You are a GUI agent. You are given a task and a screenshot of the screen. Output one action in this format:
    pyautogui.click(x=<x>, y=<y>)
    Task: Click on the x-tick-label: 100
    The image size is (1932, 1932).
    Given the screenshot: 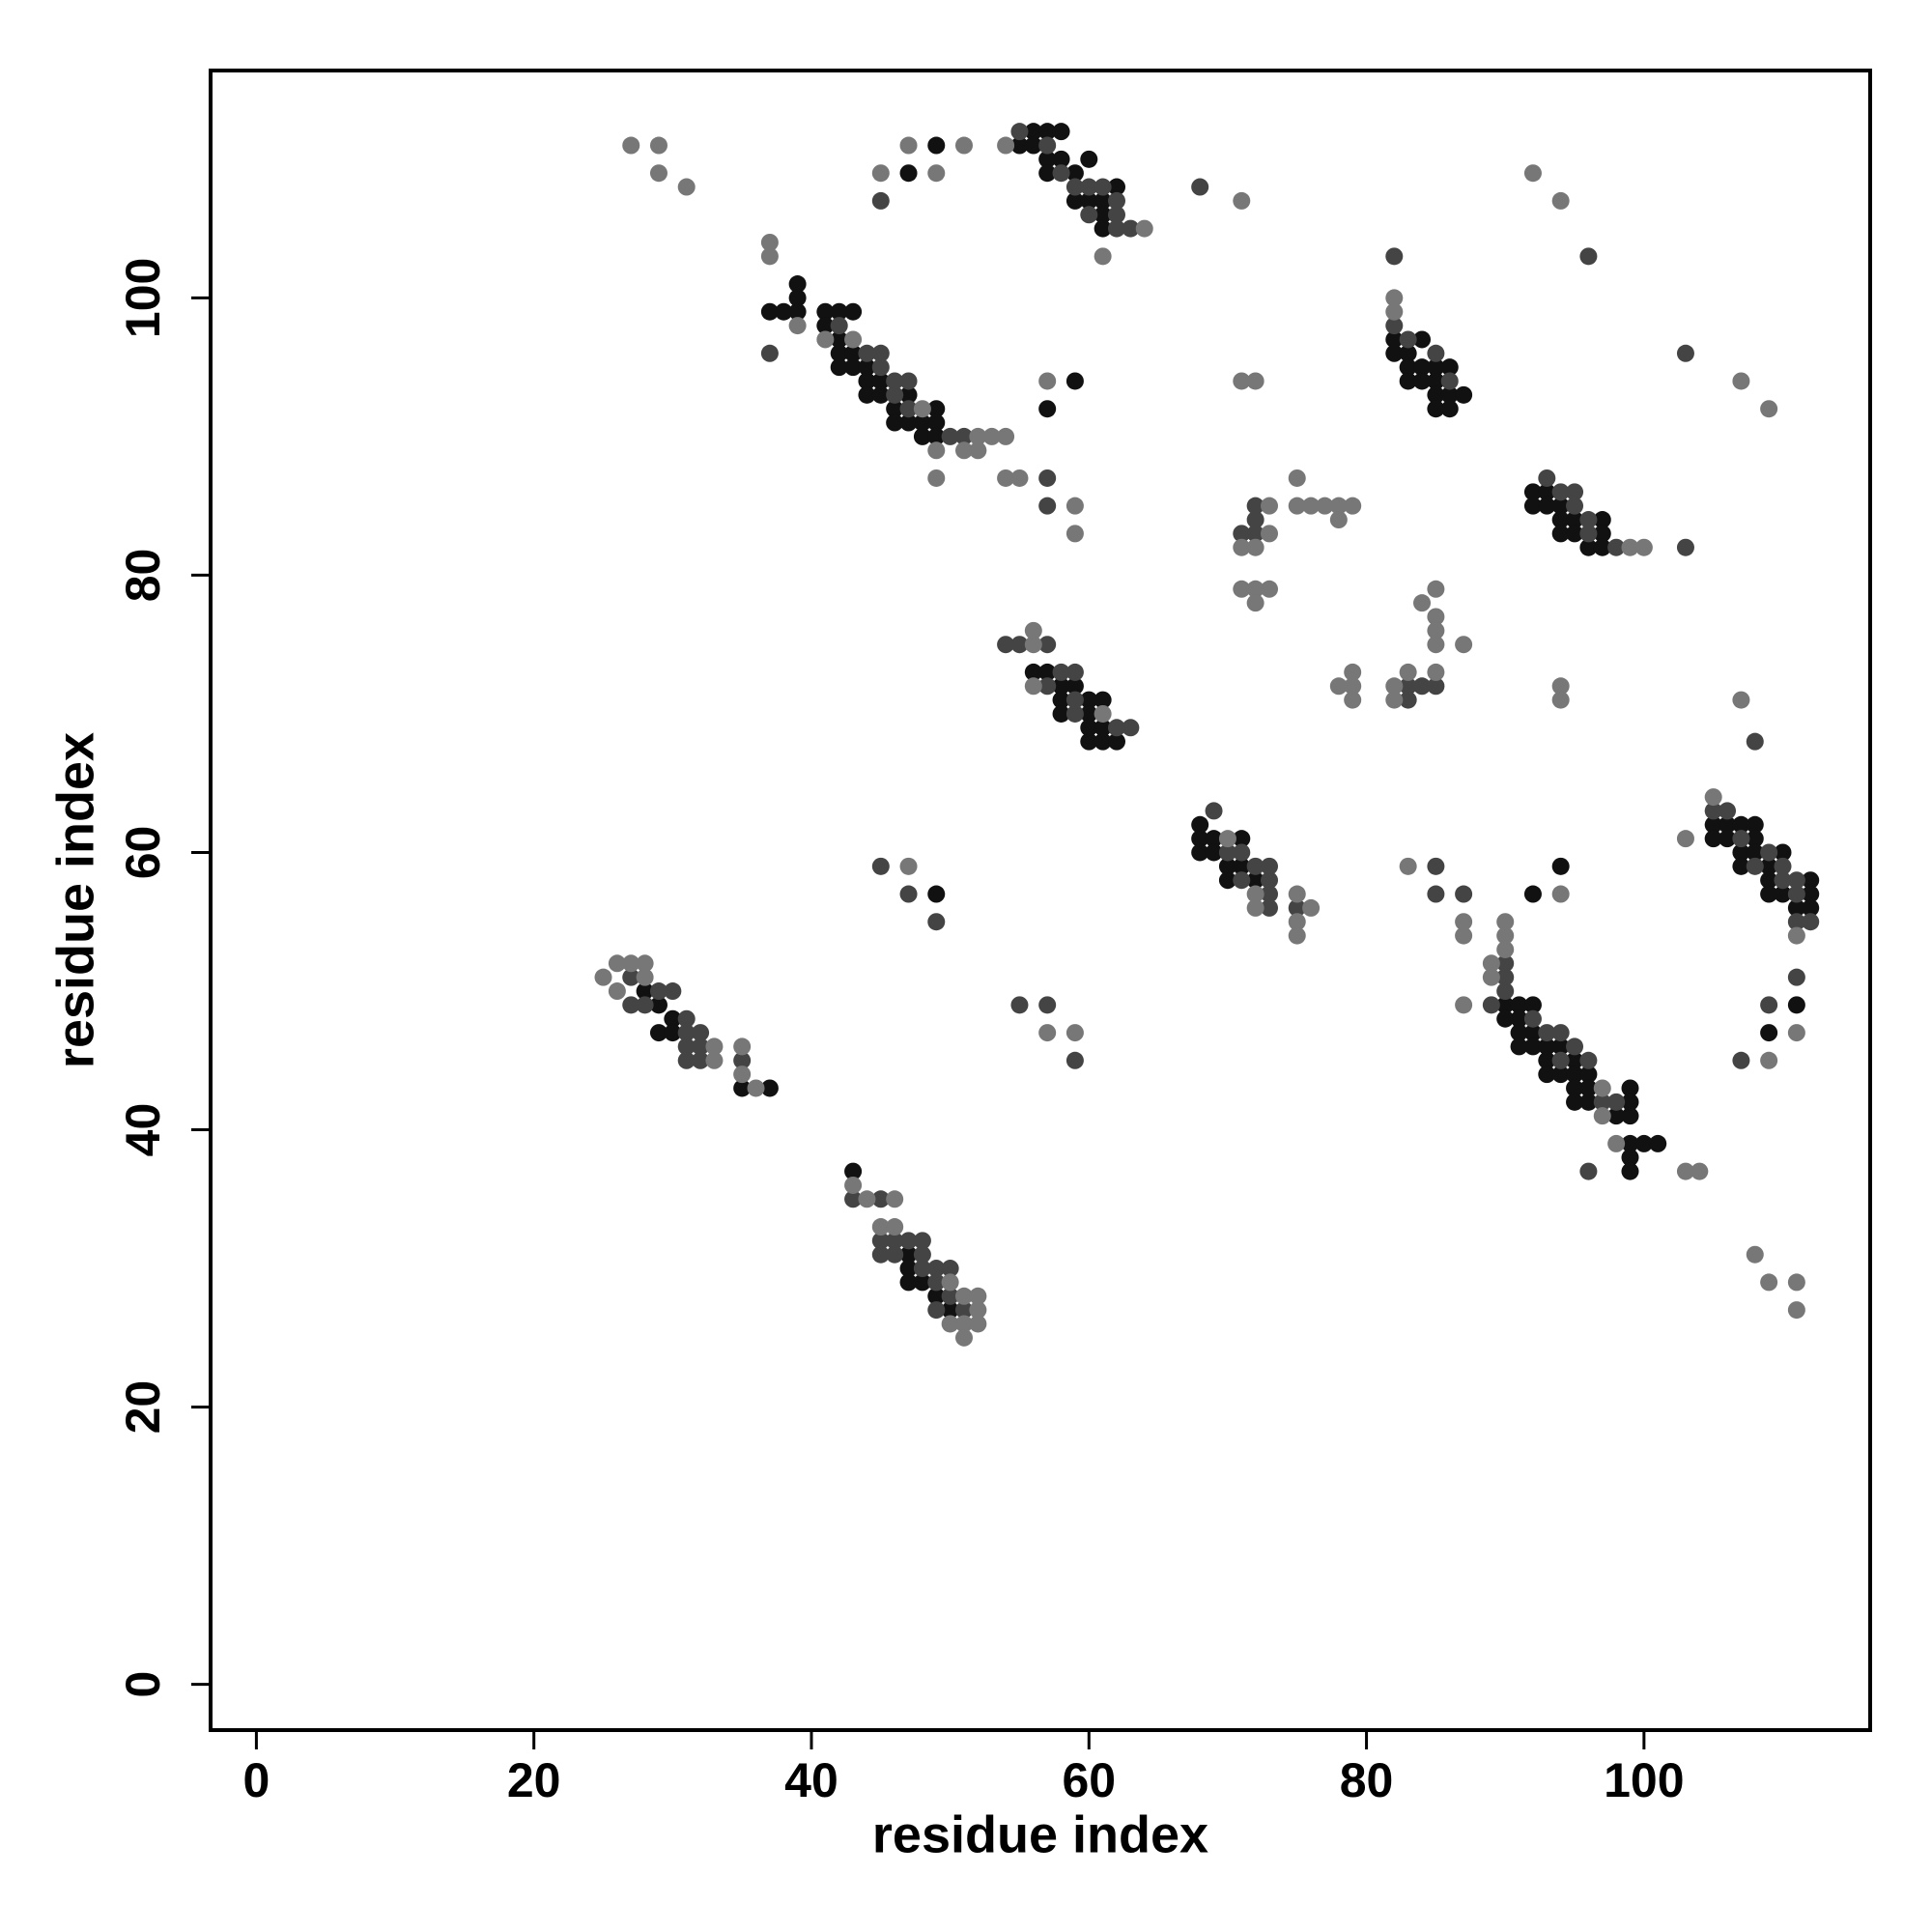 What is the action you would take?
    pyautogui.click(x=1644, y=1780)
    